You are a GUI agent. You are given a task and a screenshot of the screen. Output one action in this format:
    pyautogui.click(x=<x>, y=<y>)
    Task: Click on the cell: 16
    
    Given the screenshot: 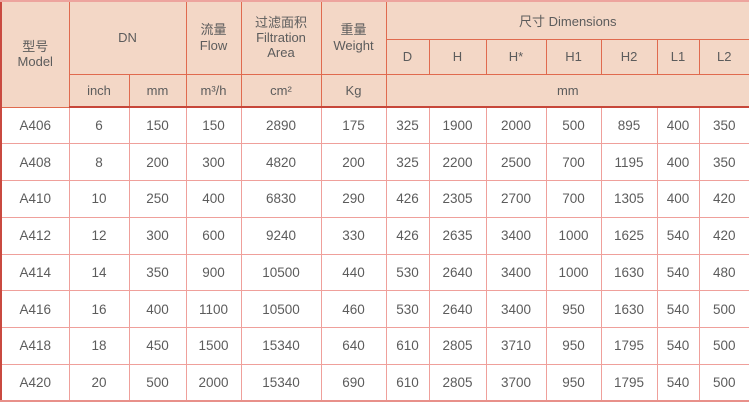 What is the action you would take?
    pyautogui.click(x=99, y=309)
    